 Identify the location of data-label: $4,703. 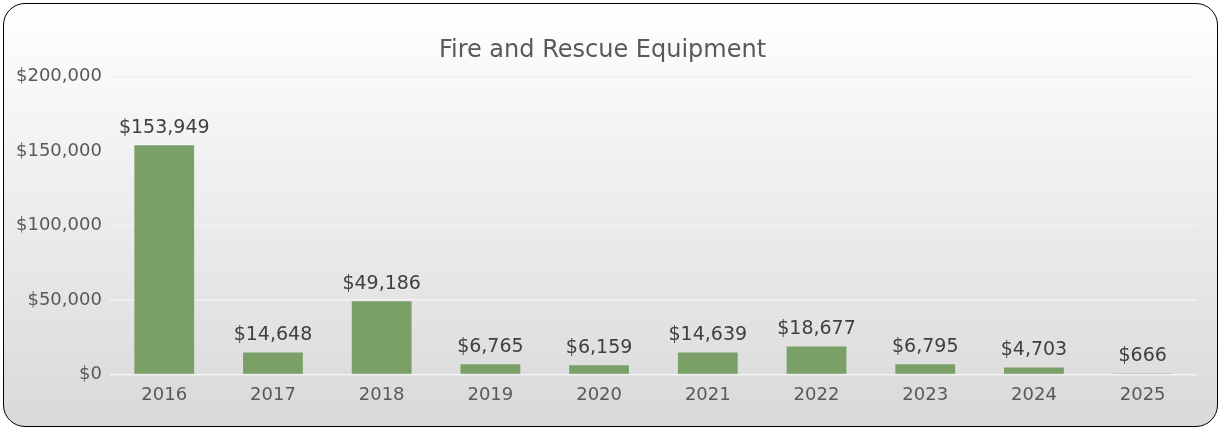
(1034, 347).